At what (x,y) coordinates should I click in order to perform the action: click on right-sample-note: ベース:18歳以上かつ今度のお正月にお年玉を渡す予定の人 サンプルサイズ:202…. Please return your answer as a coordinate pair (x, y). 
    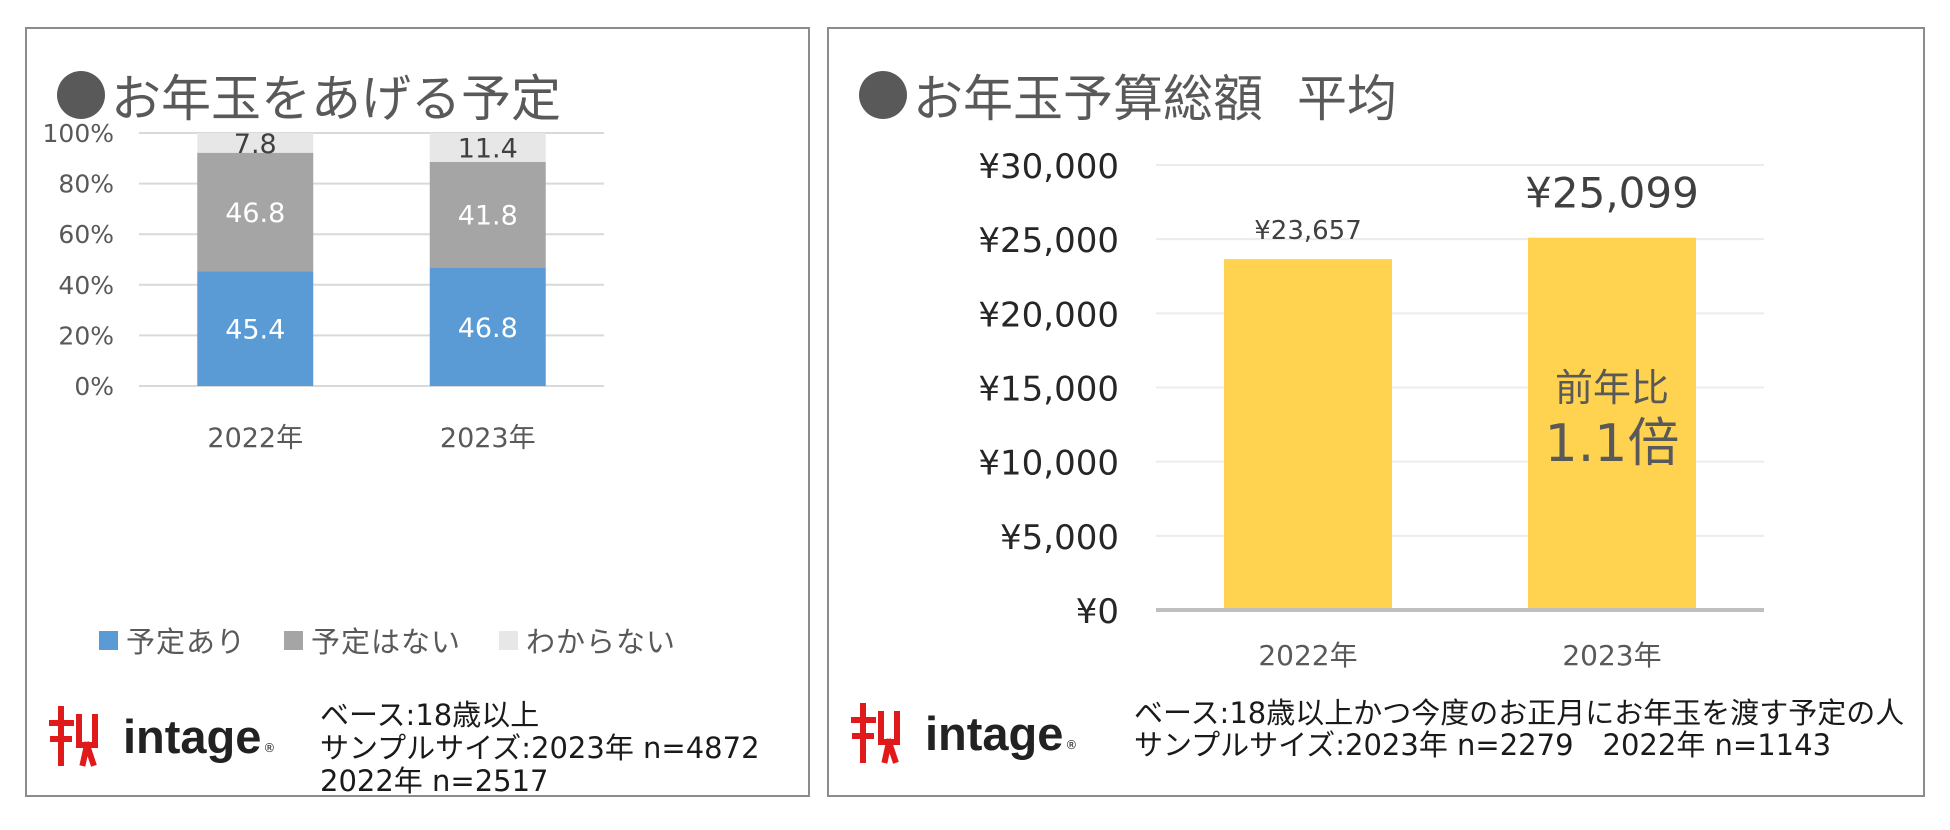
    Looking at the image, I should click on (1519, 729).